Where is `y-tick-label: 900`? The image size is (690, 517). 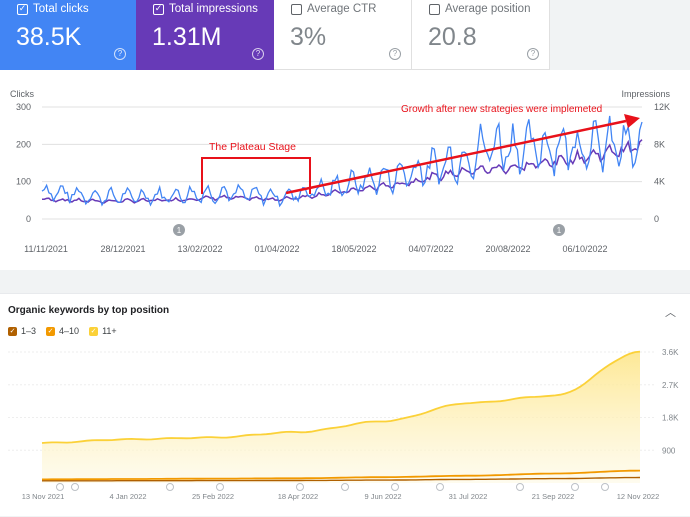
y-tick-label: 900 is located at coordinates (669, 450).